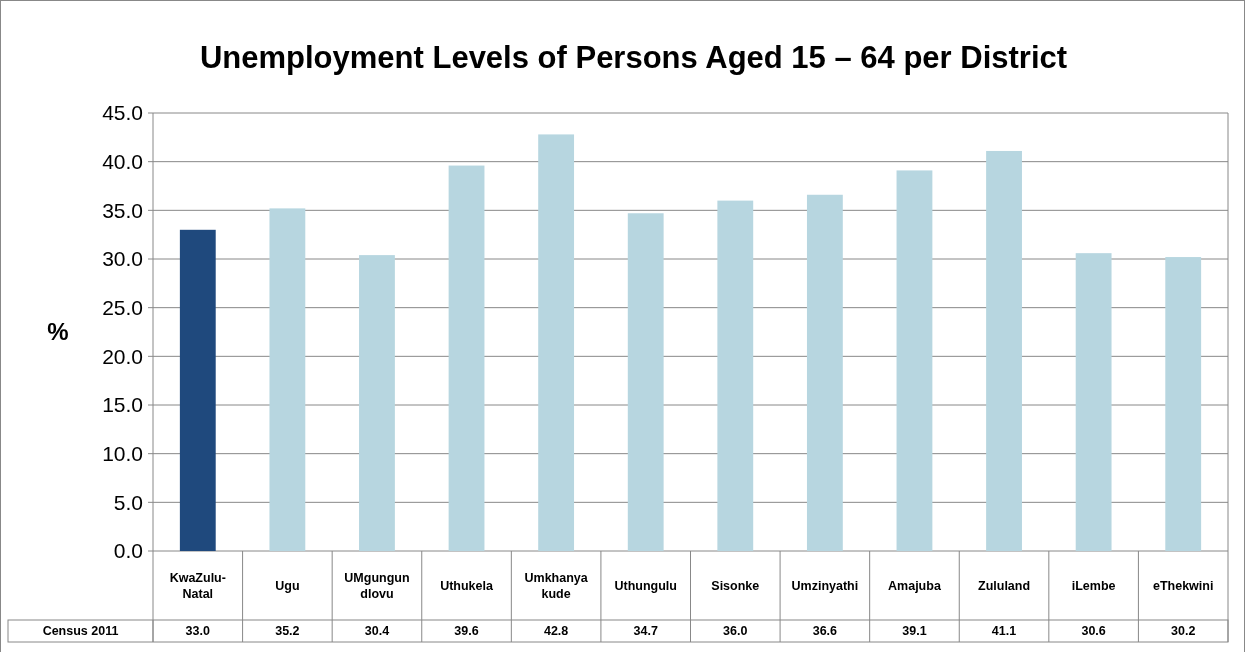 The width and height of the screenshot is (1245, 652). What do you see at coordinates (825, 585) in the screenshot?
I see `x-tick-label: Umzinyathi` at bounding box center [825, 585].